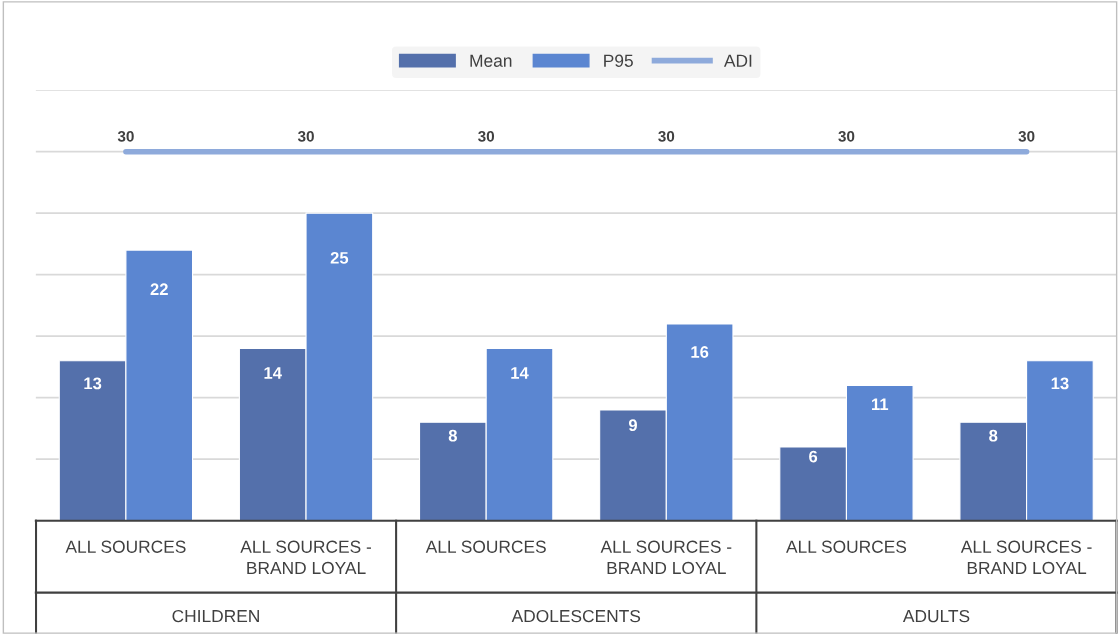 This screenshot has height=635, width=1120. What do you see at coordinates (880, 404) in the screenshot?
I see `data-label: 11` at bounding box center [880, 404].